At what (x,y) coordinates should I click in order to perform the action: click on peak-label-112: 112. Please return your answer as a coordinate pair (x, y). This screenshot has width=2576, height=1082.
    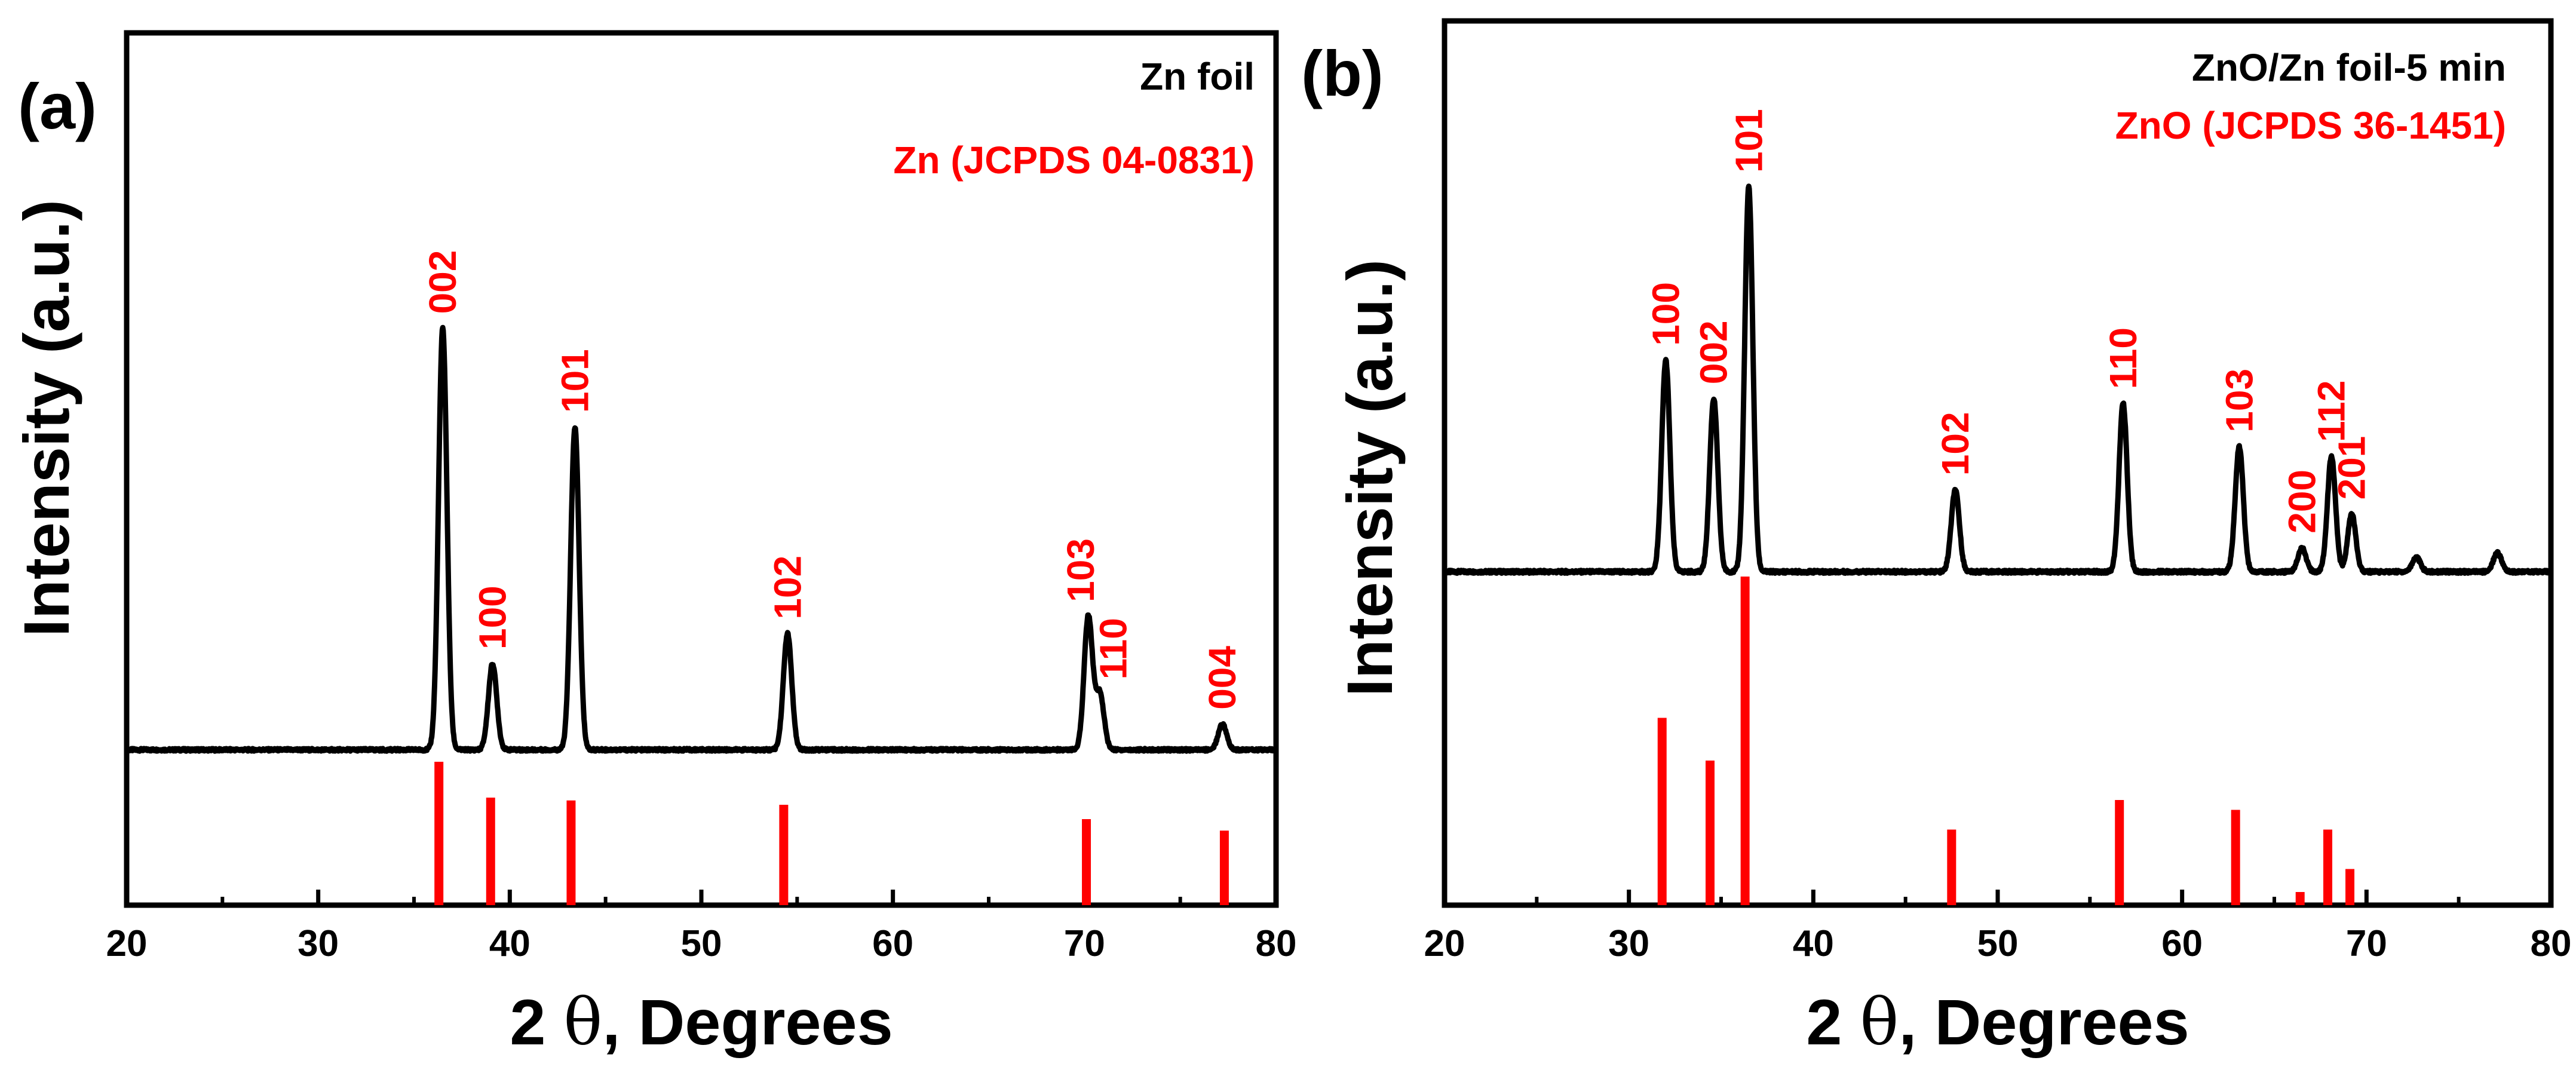
    Looking at the image, I should click on (2331, 411).